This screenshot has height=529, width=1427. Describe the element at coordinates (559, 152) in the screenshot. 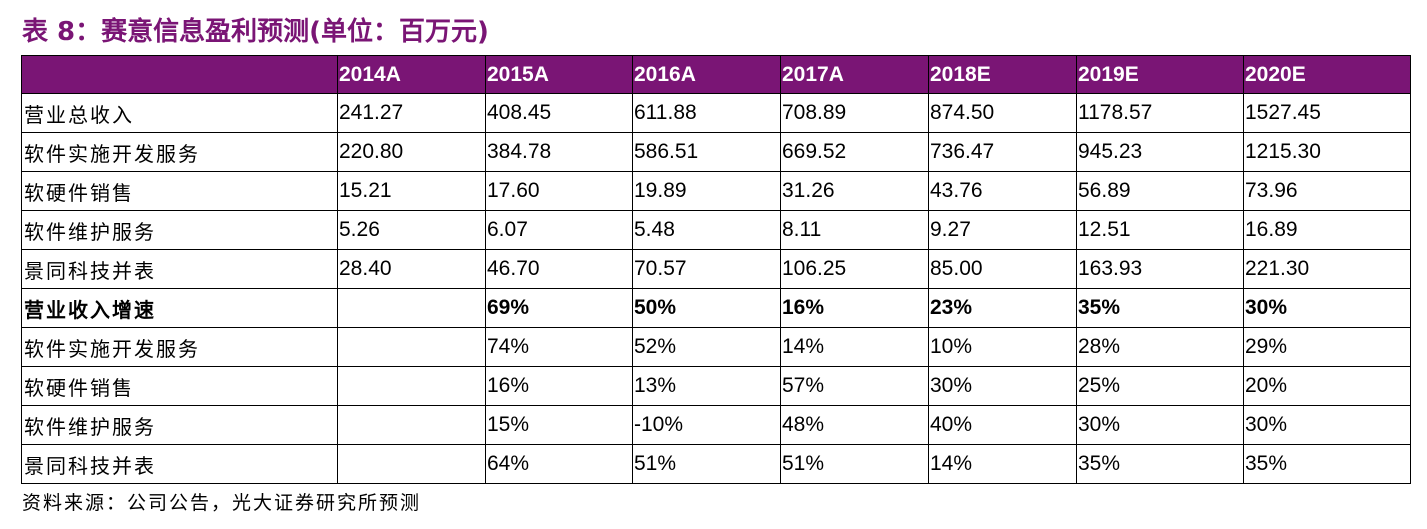

I see `table-cell: 384.78` at that location.